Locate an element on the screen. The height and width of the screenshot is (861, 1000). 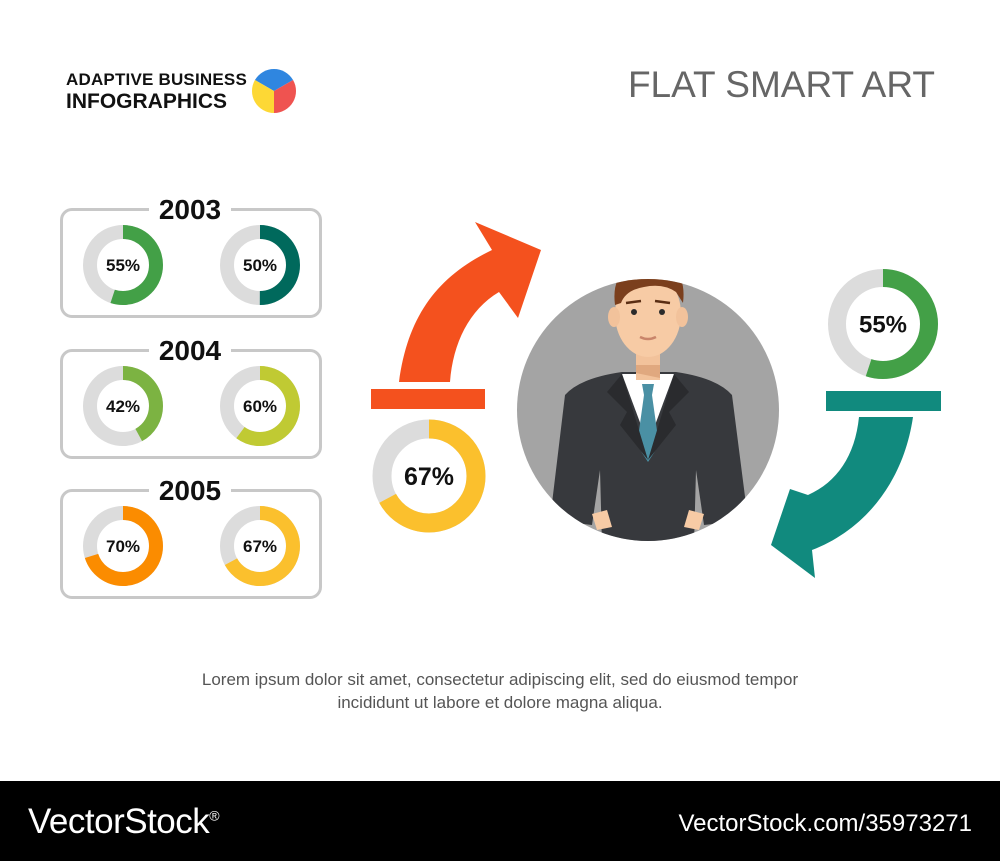
page-title: FLAT SMART ART is located at coordinates (781, 84).